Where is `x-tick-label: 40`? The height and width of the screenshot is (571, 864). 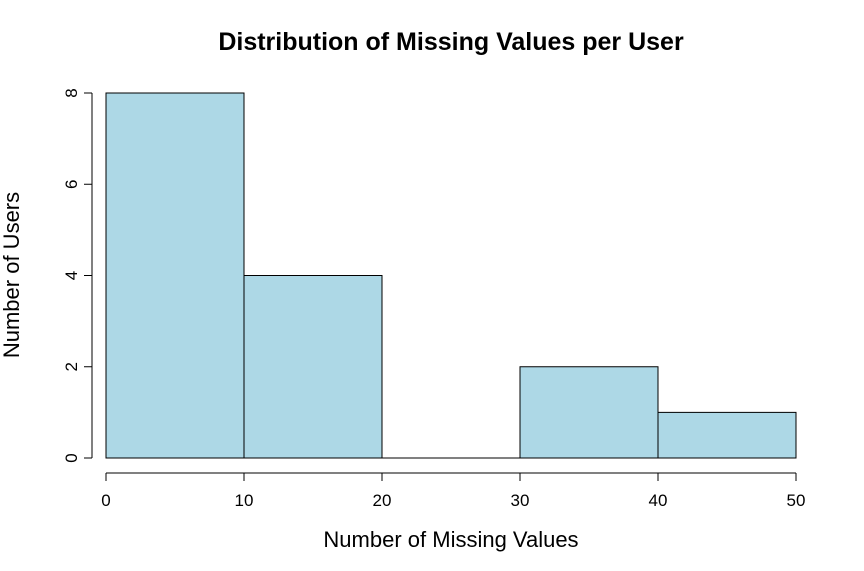 x-tick-label: 40 is located at coordinates (658, 500).